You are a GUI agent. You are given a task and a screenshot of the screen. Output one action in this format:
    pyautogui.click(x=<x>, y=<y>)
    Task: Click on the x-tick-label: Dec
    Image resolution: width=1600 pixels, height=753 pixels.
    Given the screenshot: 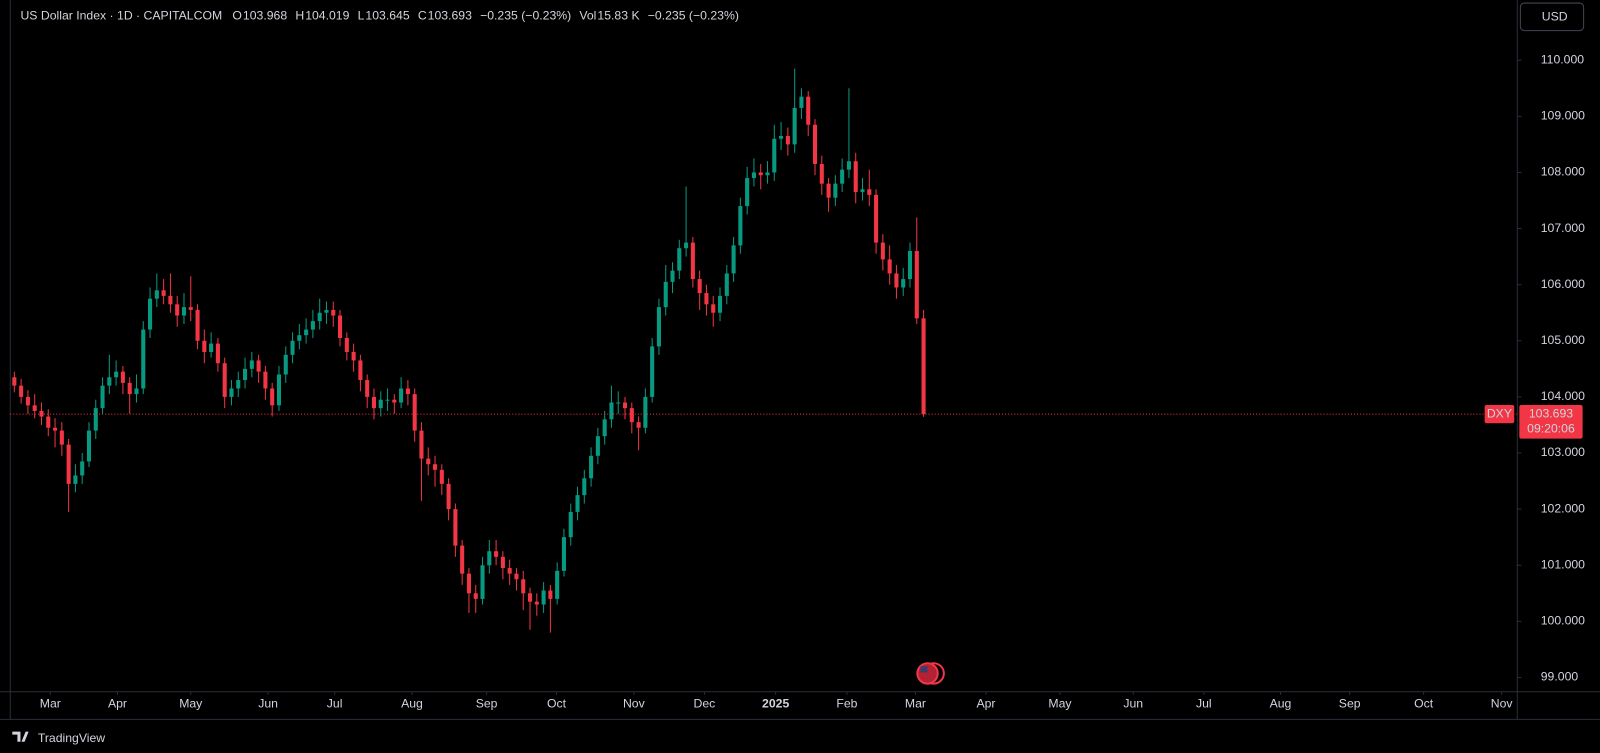 What is the action you would take?
    pyautogui.click(x=705, y=703)
    